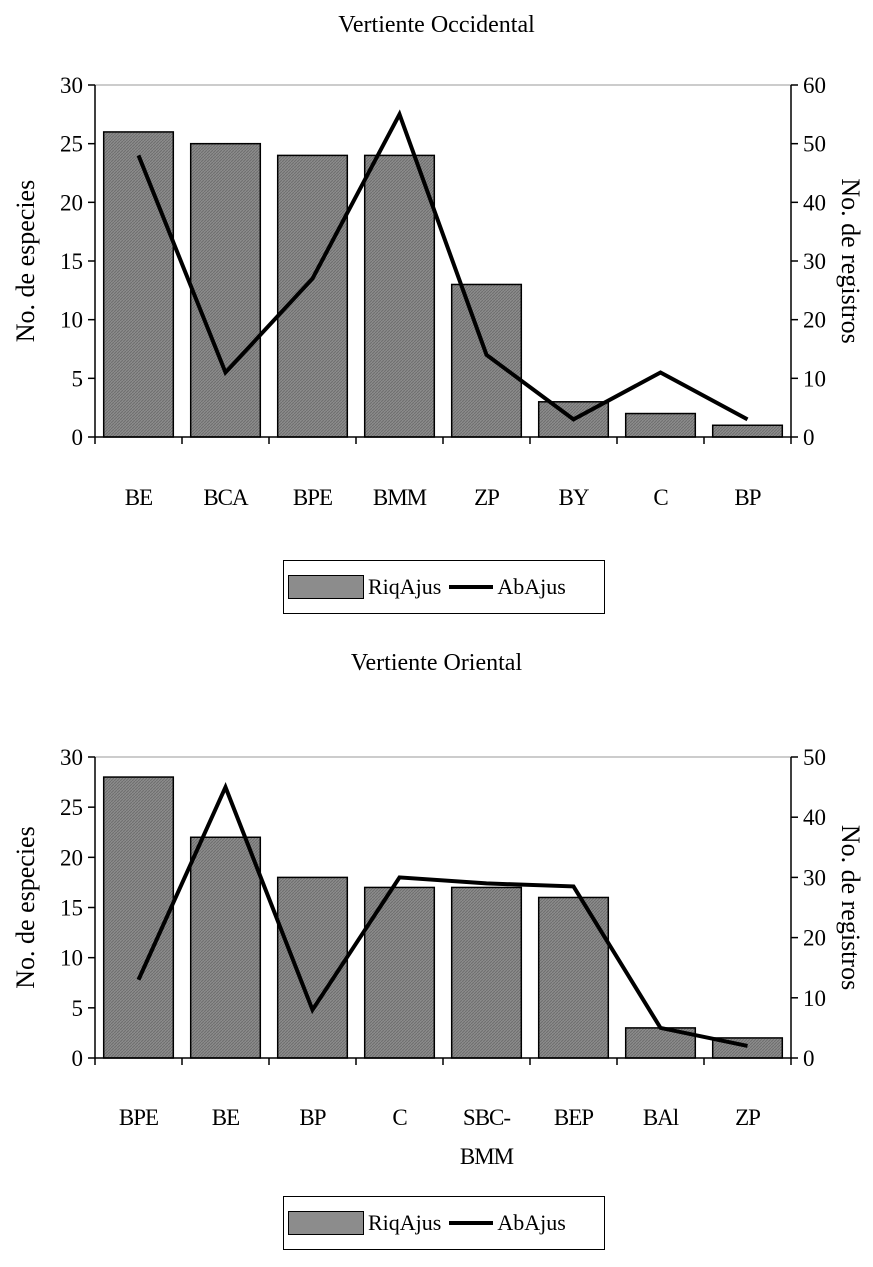 This screenshot has width=873, height=1267. What do you see at coordinates (436, 663) in the screenshot?
I see `chart-title: Vertiente Oriental` at bounding box center [436, 663].